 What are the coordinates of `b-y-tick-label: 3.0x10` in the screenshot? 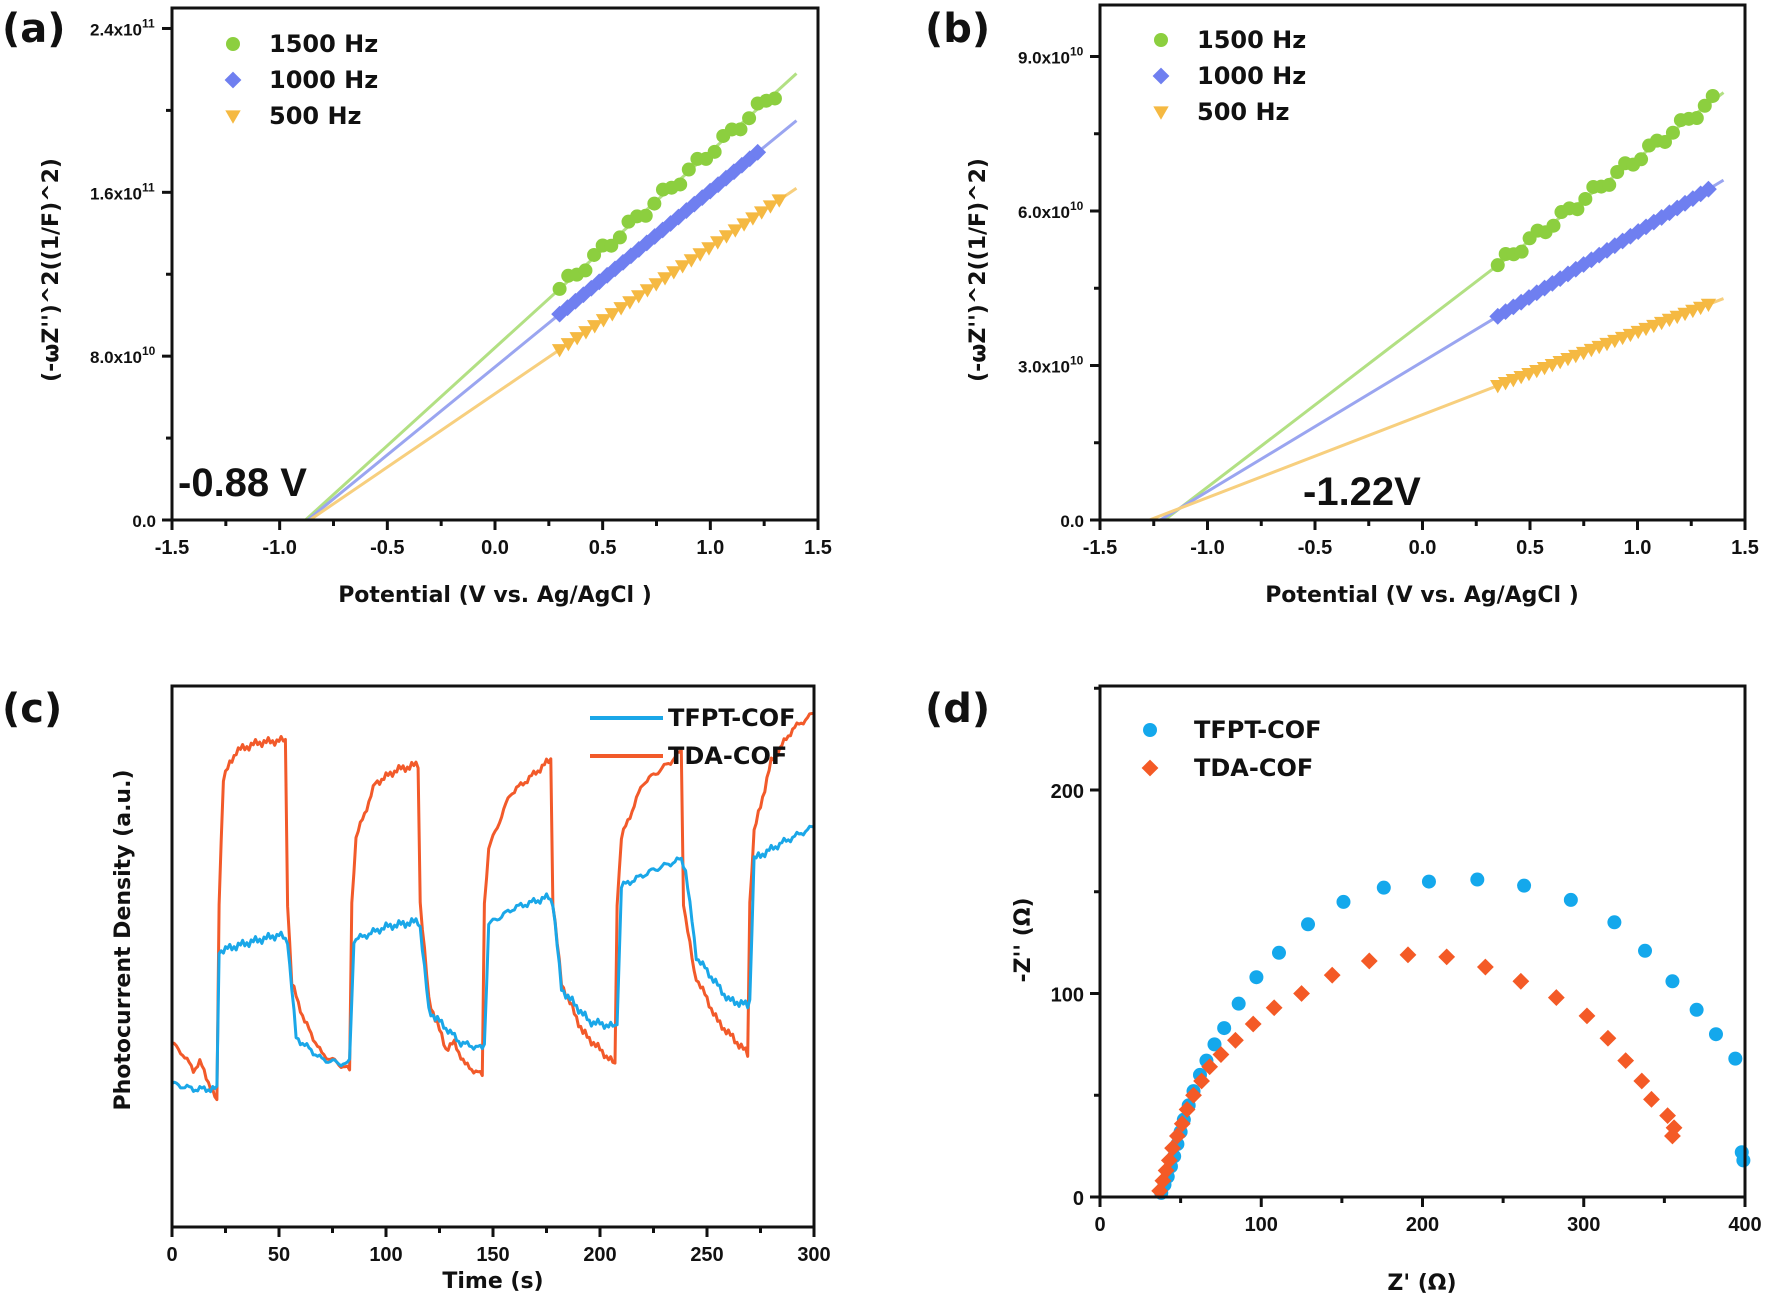 It's located at (1044, 367).